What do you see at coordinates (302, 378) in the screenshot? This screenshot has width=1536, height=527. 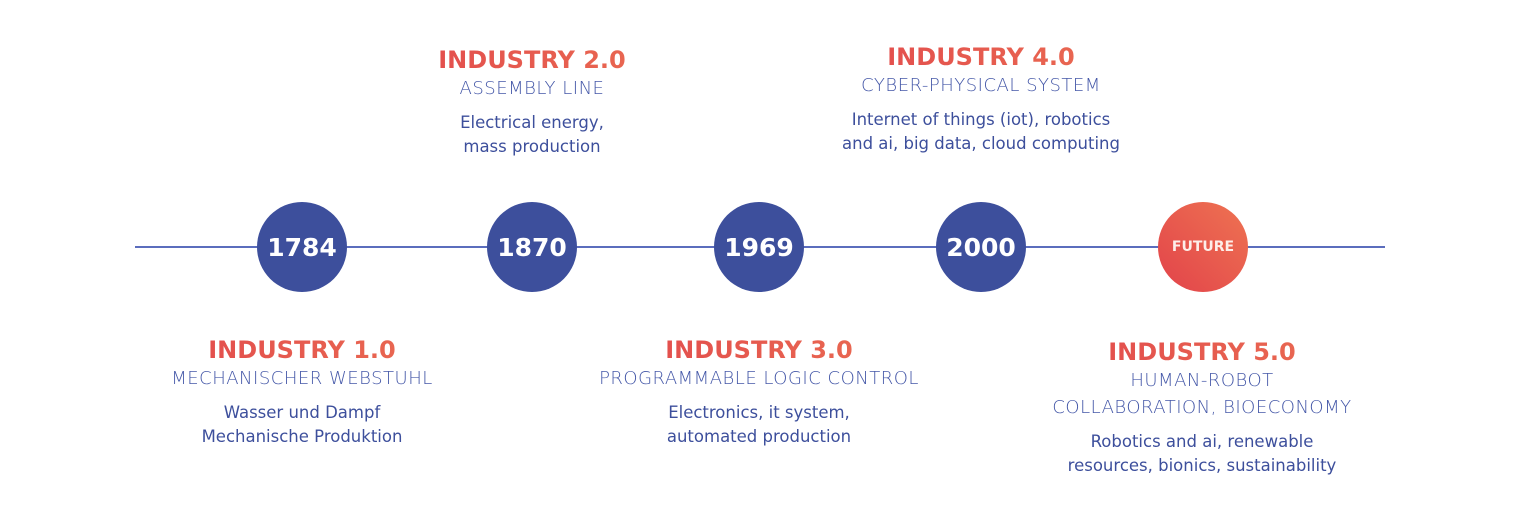 I see `stage-subtitle: MECHANISCHER WEBSTUHL` at bounding box center [302, 378].